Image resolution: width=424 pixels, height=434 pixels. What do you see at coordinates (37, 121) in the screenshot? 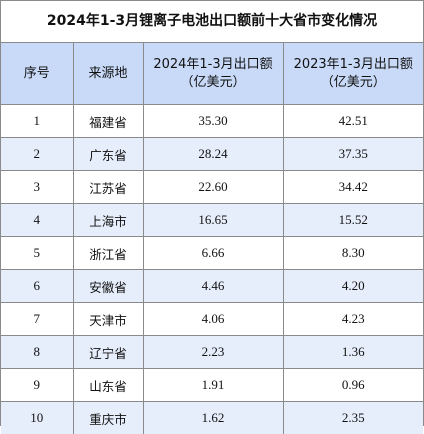
I see `cell-index: 1` at bounding box center [37, 121].